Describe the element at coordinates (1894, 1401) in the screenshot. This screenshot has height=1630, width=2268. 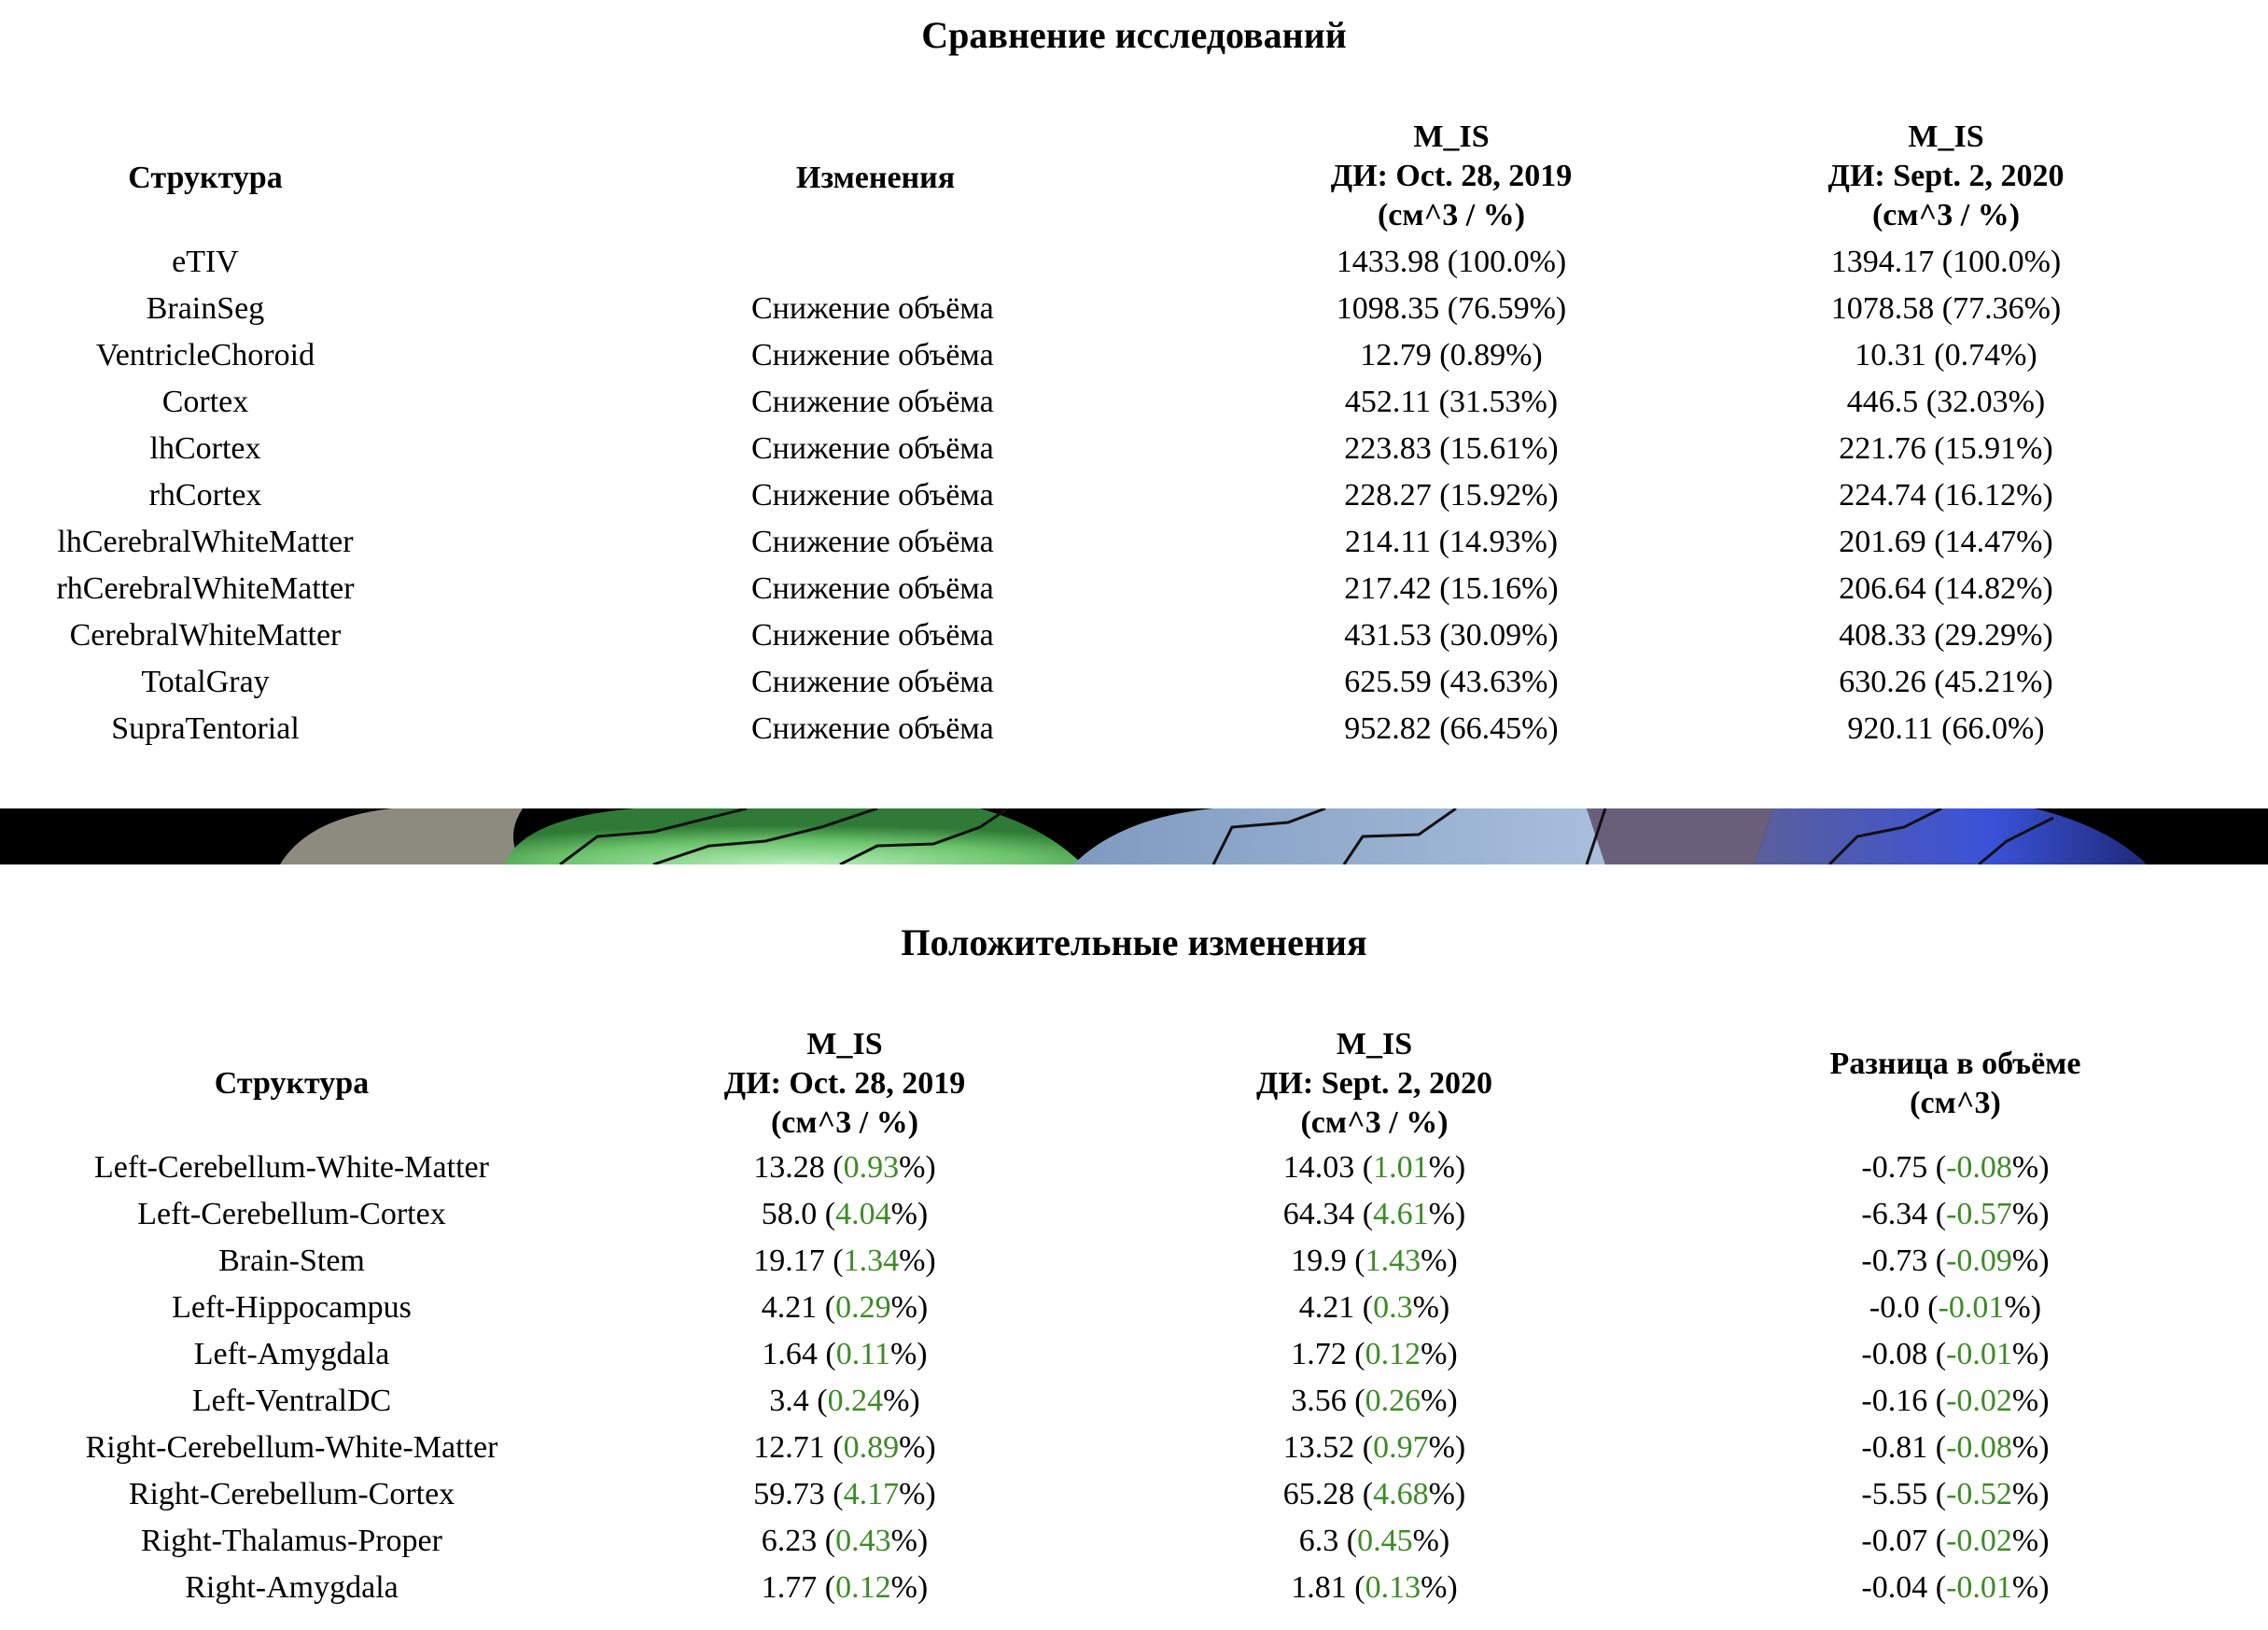
I see `volume-value: -0.16` at that location.